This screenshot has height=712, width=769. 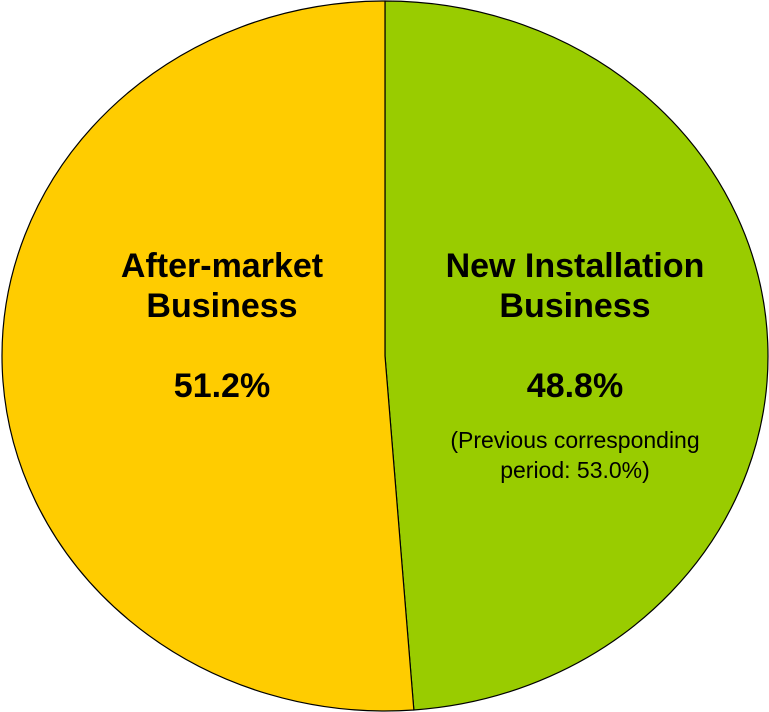 I want to click on value-label: 51.2%, so click(x=222, y=386).